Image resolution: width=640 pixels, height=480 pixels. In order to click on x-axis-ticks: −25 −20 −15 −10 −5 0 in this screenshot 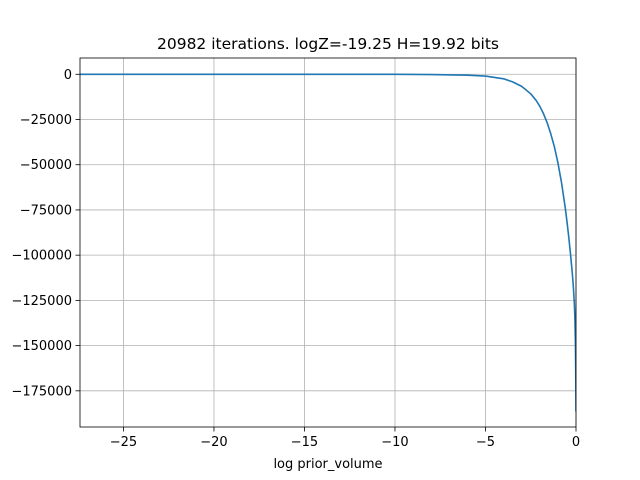, I will do `click(345, 438)`.